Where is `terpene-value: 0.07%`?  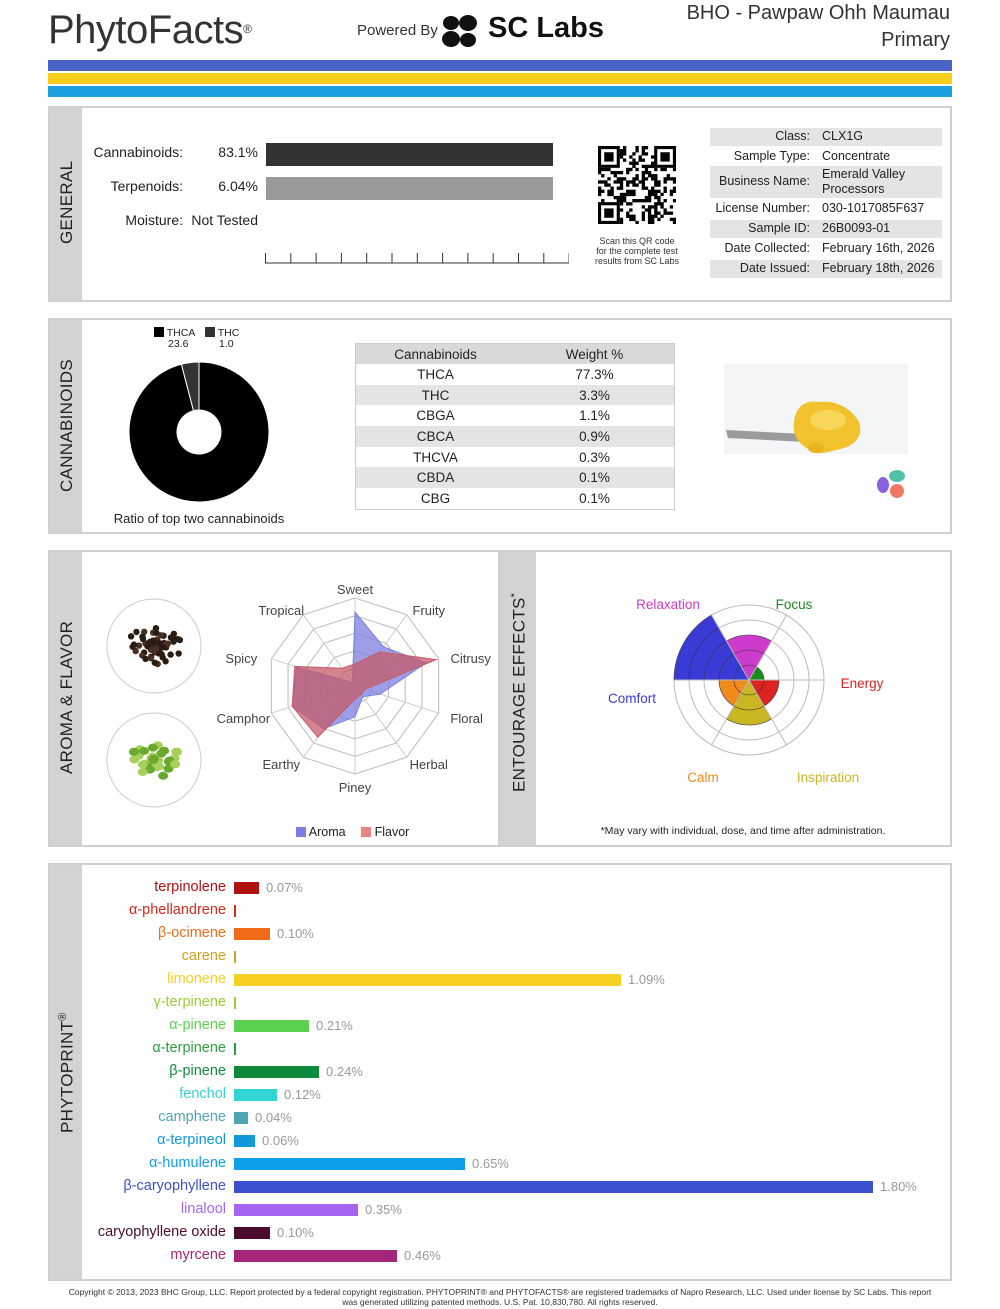
terpene-value: 0.07% is located at coordinates (284, 887).